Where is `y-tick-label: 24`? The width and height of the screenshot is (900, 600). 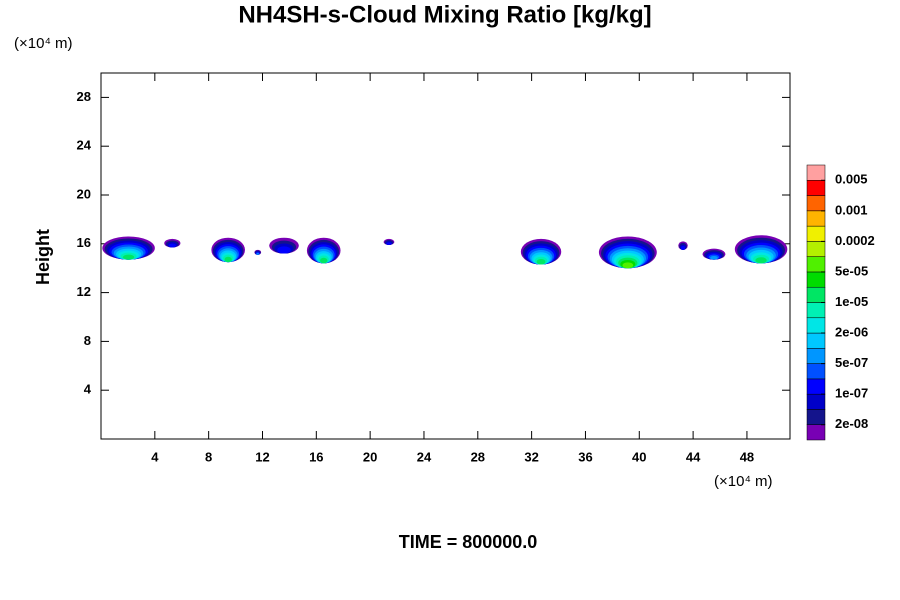 y-tick-label: 24 is located at coordinates (84, 145).